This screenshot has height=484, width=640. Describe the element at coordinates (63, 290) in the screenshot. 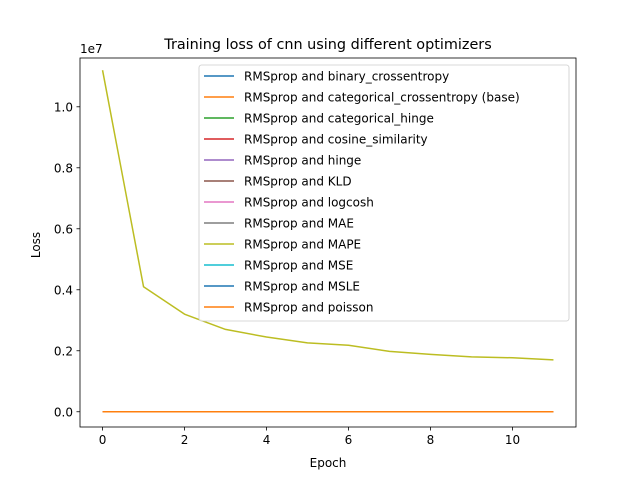

I see `y-tick-label: 0.4` at that location.